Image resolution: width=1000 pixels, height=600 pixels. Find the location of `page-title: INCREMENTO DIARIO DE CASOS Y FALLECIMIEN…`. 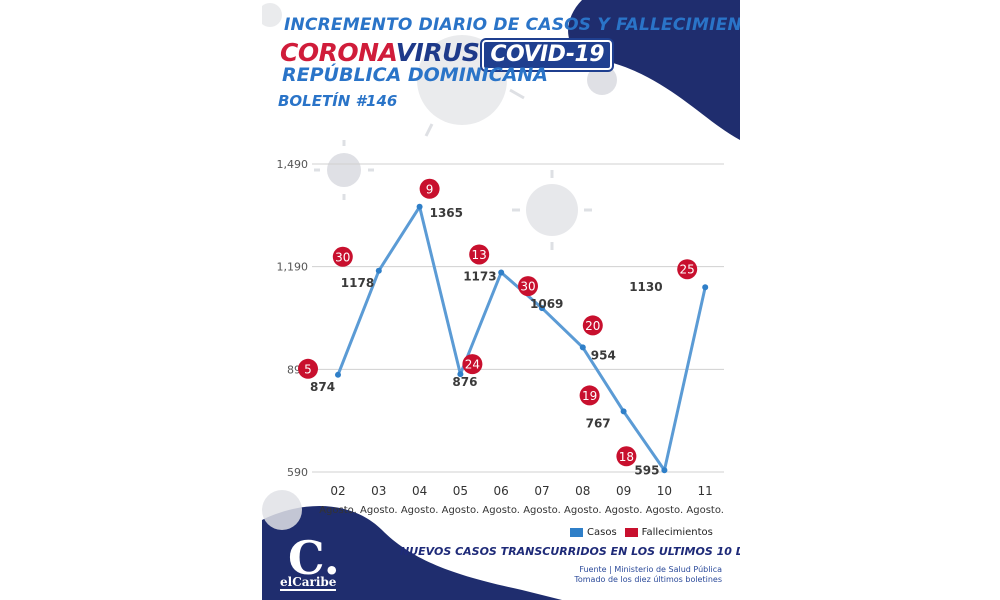

page-title: INCREMENTO DIARIO DE CASOS Y FALLECIMIEN… is located at coordinates (512, 25).